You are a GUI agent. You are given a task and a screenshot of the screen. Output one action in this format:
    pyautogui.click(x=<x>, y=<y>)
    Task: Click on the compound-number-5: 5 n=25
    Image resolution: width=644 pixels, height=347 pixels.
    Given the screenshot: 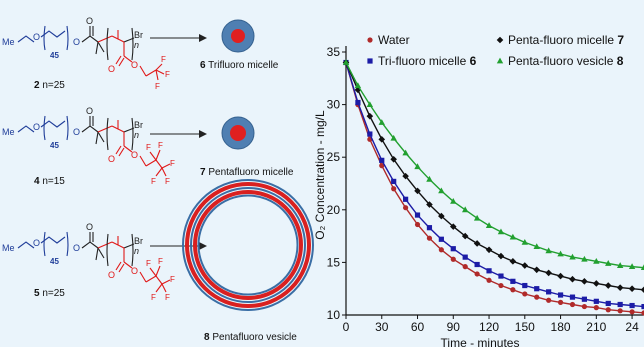 What is the action you would take?
    pyautogui.click(x=49, y=293)
    